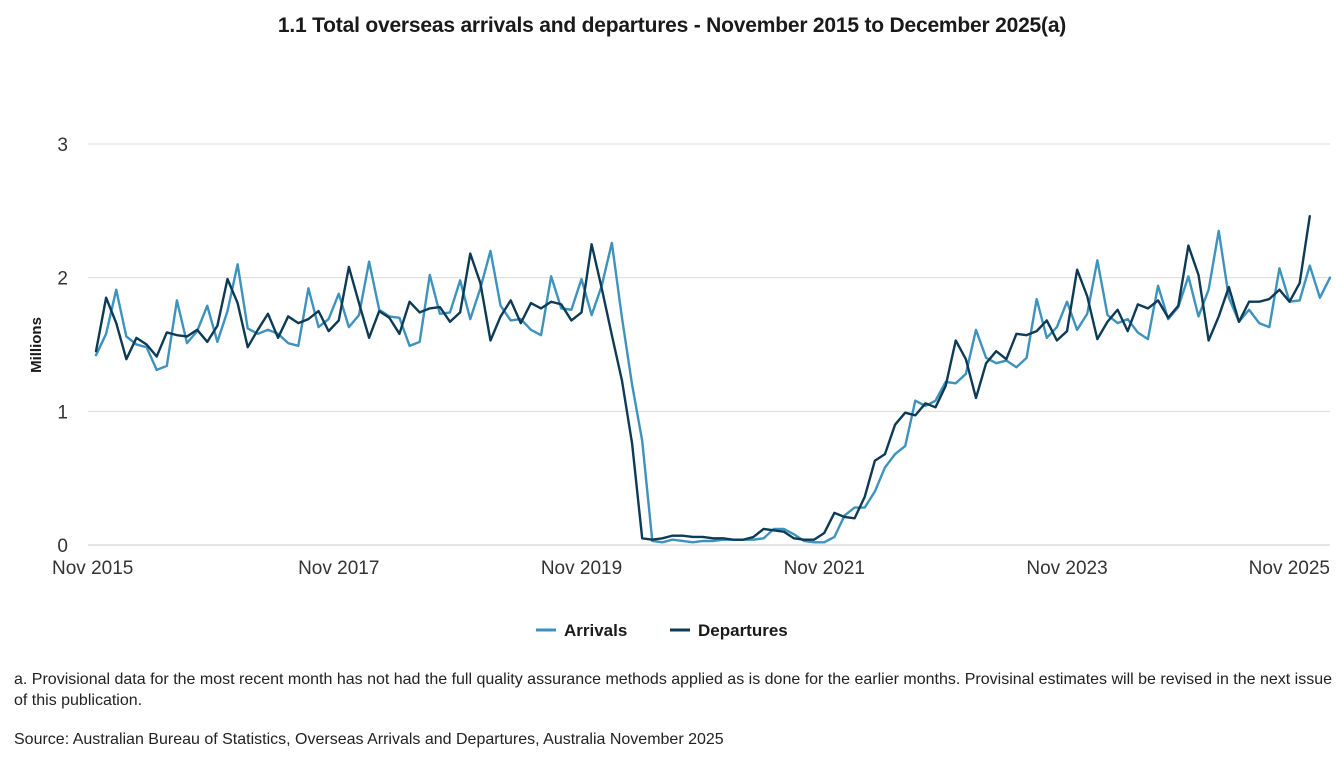  What do you see at coordinates (824, 568) in the screenshot?
I see `x-tick-label-nov-2021: Nov 2021` at bounding box center [824, 568].